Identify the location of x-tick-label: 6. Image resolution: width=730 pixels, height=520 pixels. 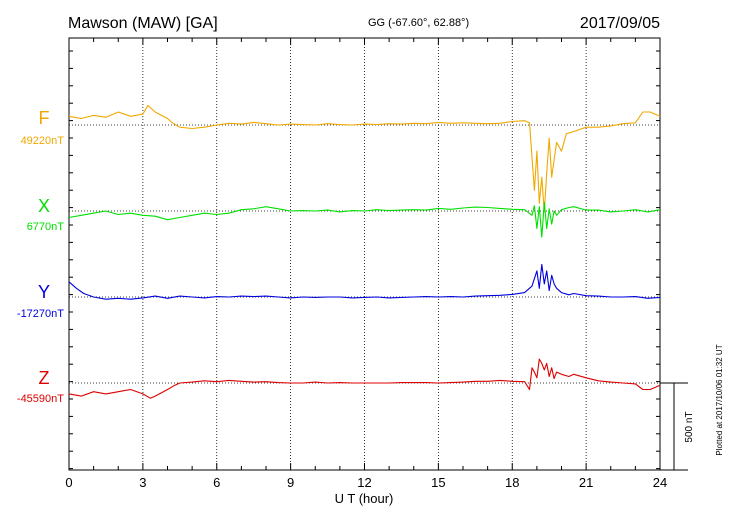
(216, 482).